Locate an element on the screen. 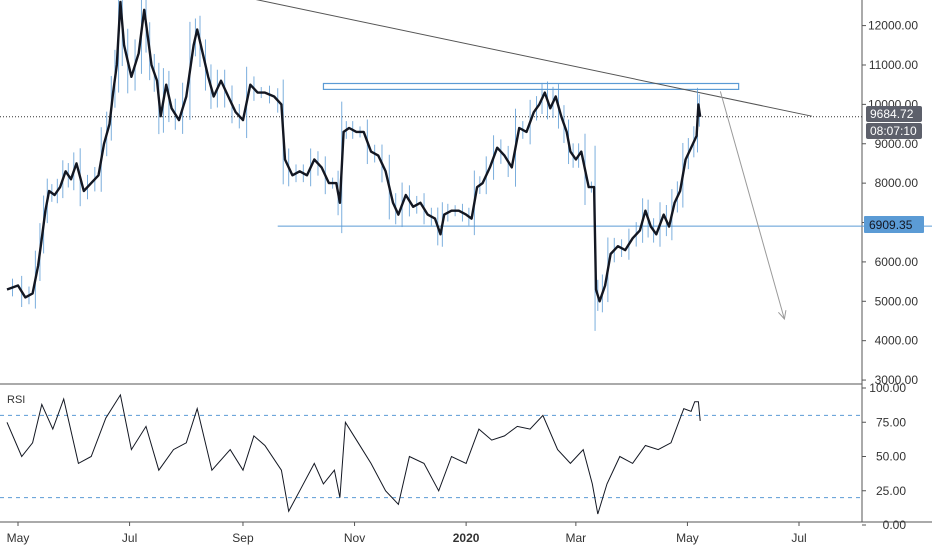  current-price-tag: 9684.72 is located at coordinates (894, 114).